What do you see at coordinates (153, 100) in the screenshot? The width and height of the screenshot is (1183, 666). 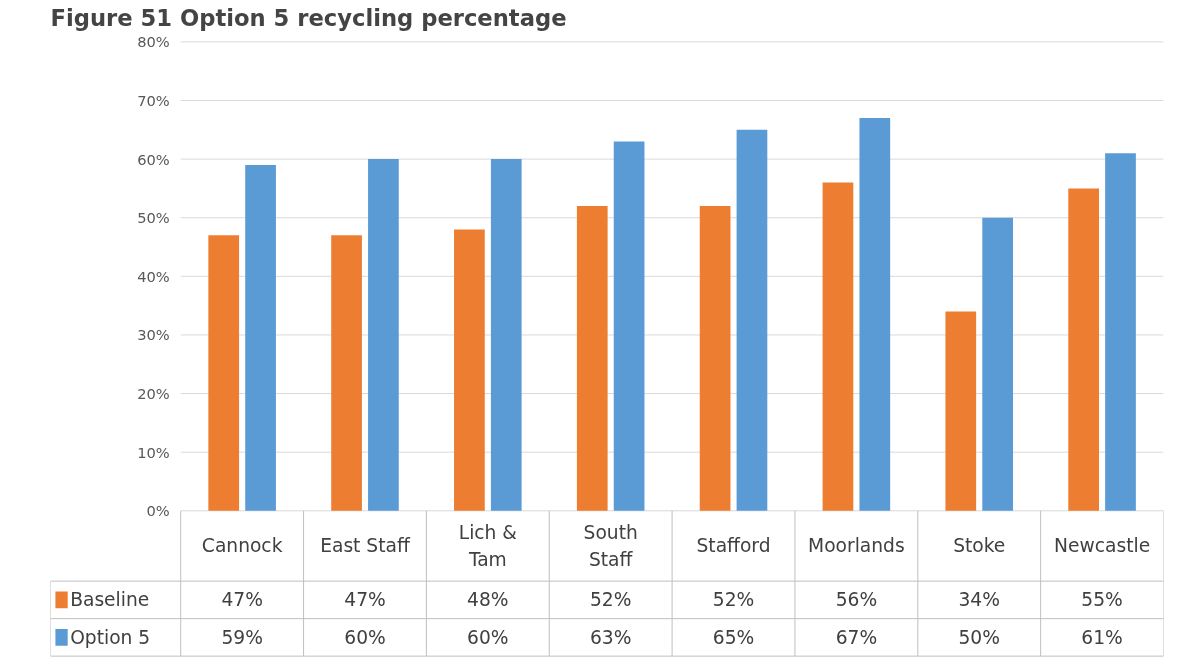 I see `y-tick-label: 70%` at bounding box center [153, 100].